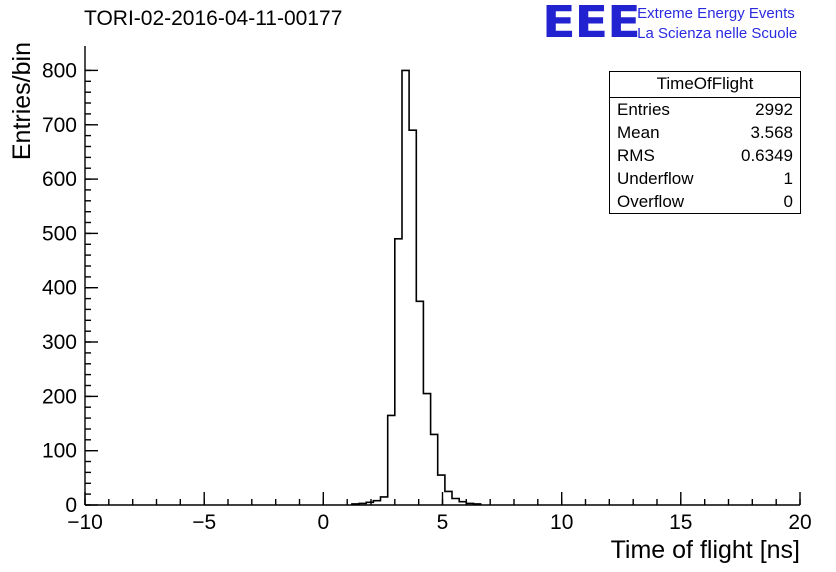 This screenshot has height=572, width=836. I want to click on stats-value: 3.568, so click(771, 132).